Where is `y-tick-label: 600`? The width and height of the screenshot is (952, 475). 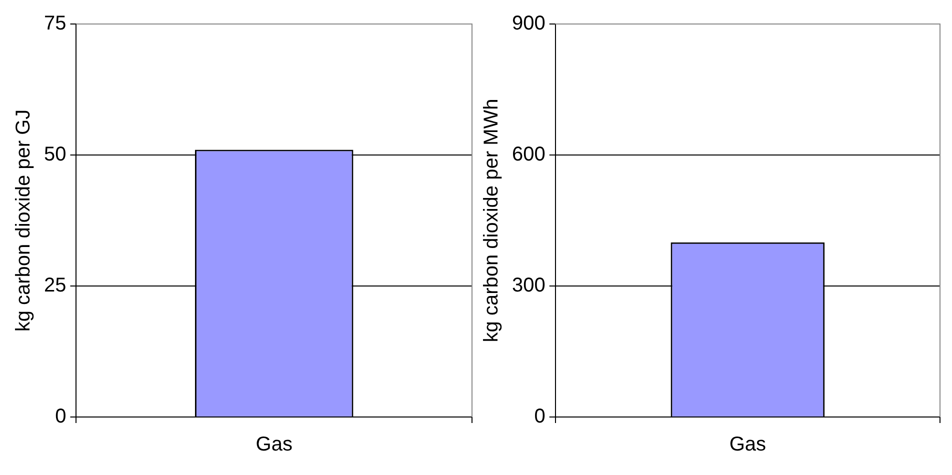 y-tick-label: 600 is located at coordinates (529, 155).